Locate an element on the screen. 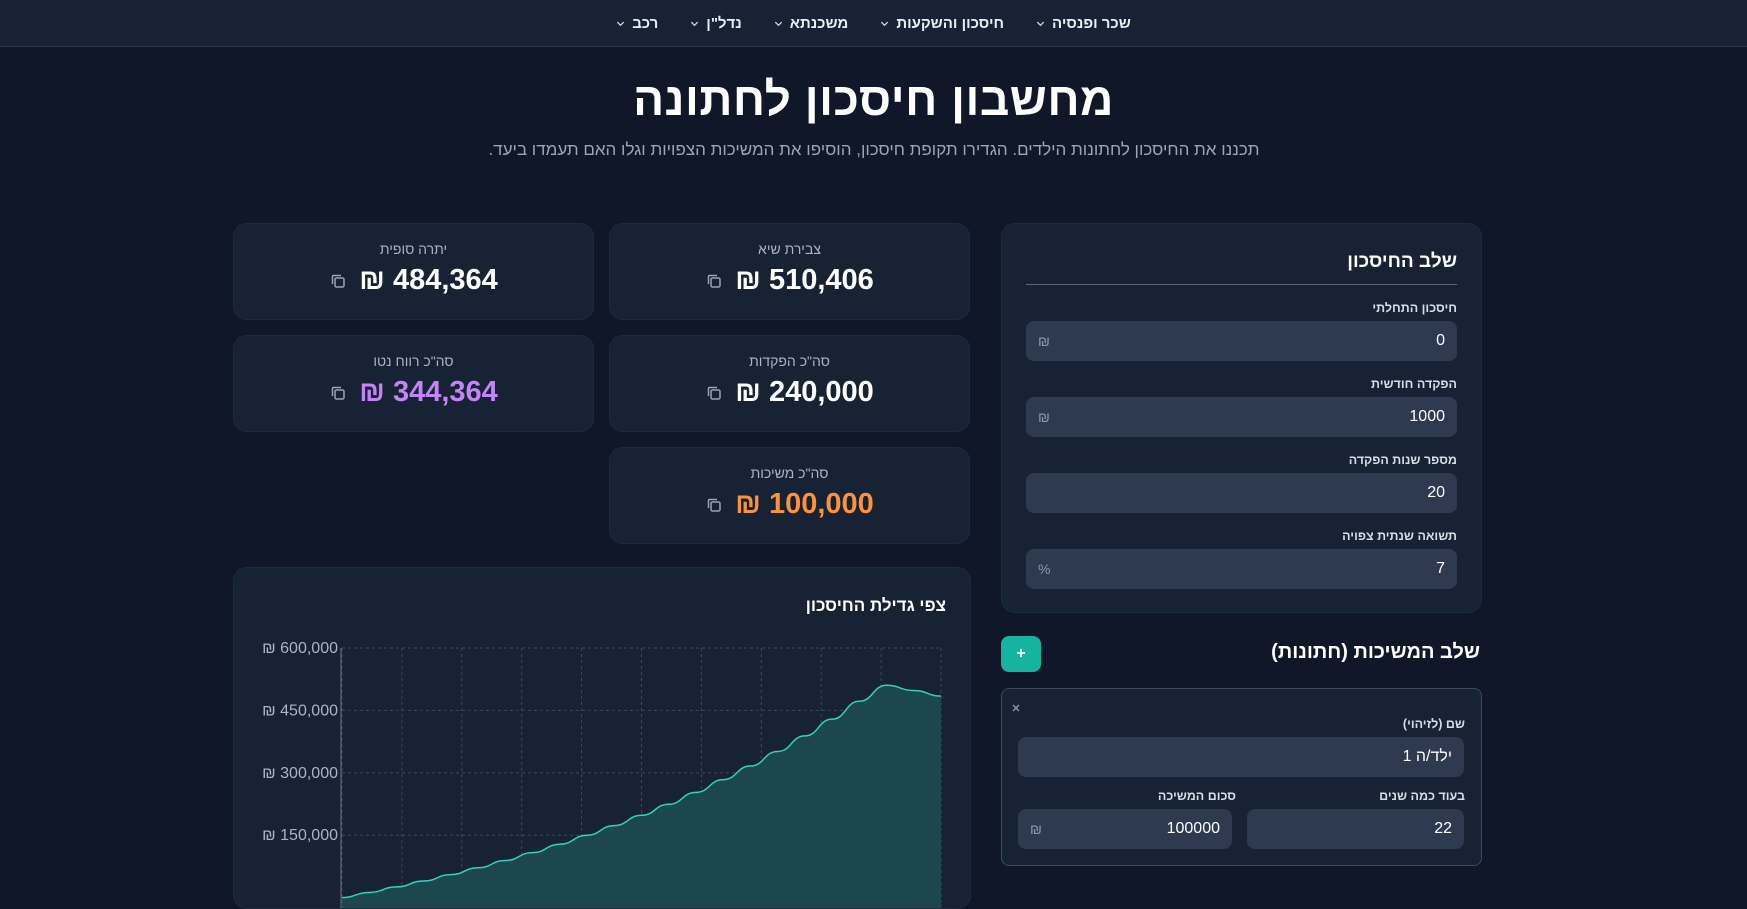 The height and width of the screenshot is (909, 1747). deposit-years-label: מספר שנות הפקדה is located at coordinates (1402, 460).